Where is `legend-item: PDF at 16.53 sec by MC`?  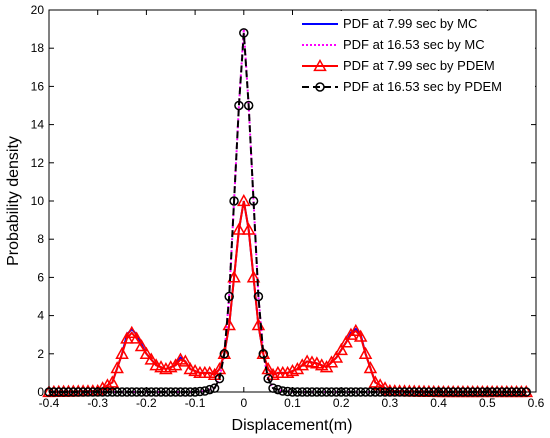
legend-item: PDF at 16.53 sec by MC is located at coordinates (393, 44).